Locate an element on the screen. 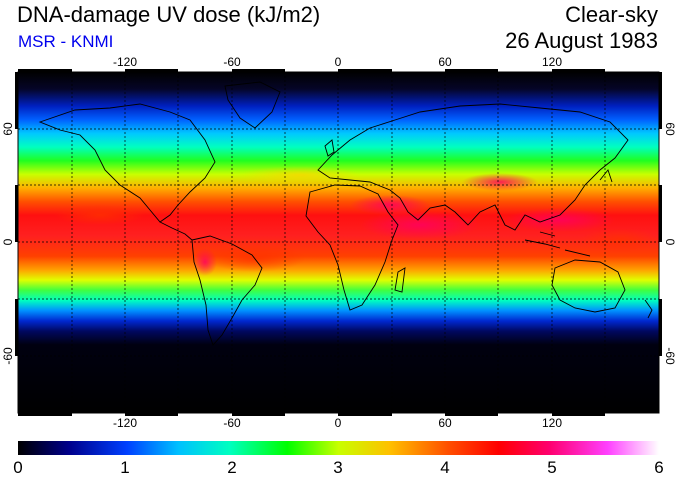 This screenshot has width=678, height=480. sky-condition-label: Clear-sky is located at coordinates (611, 14).